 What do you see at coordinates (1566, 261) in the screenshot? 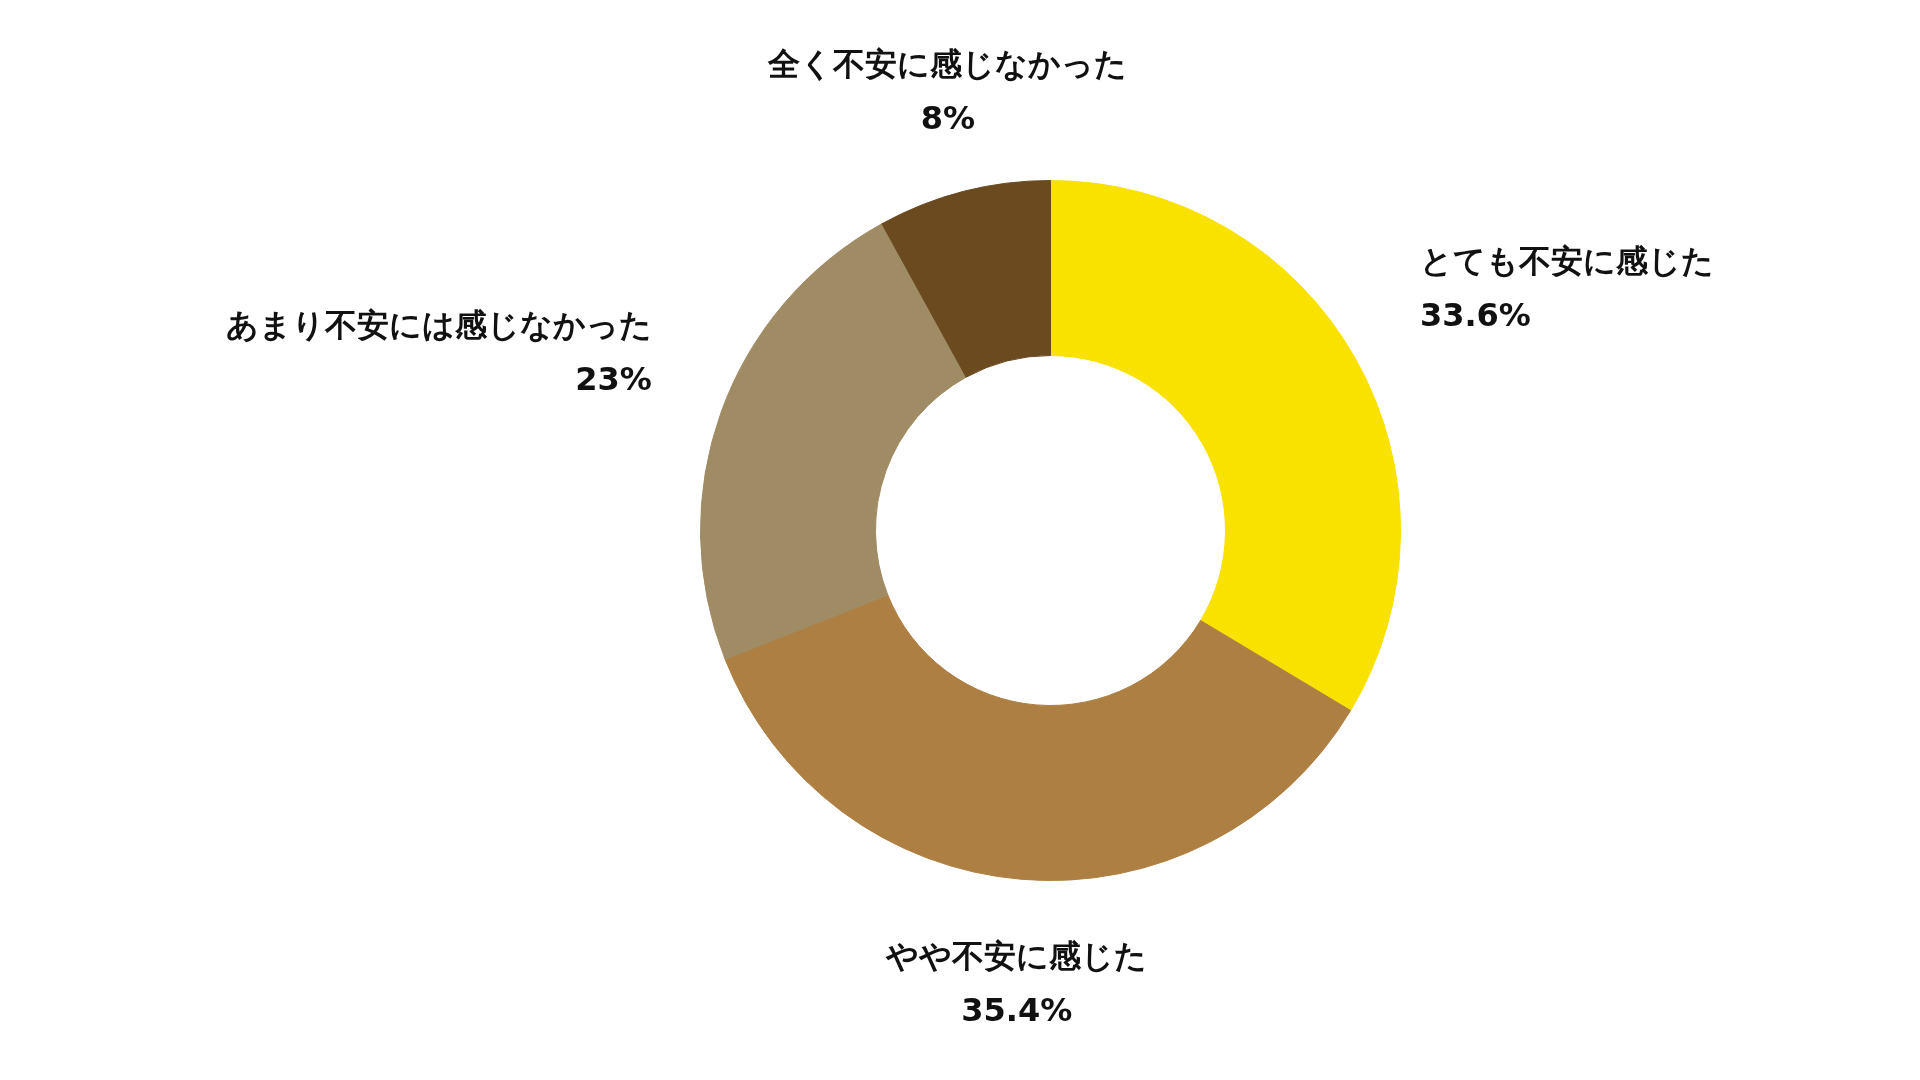
I see `slice-label: とても不安に感じた` at bounding box center [1566, 261].